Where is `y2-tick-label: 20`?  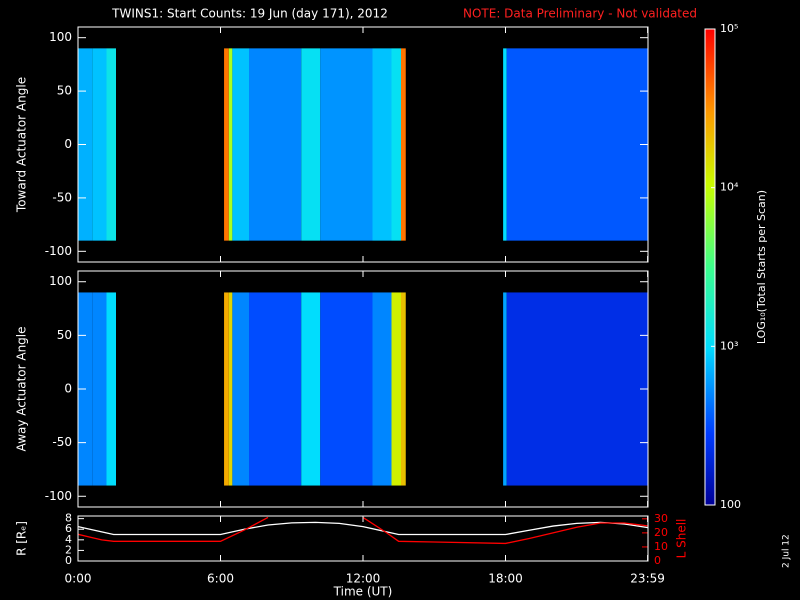
y2-tick-label: 20 is located at coordinates (661, 532).